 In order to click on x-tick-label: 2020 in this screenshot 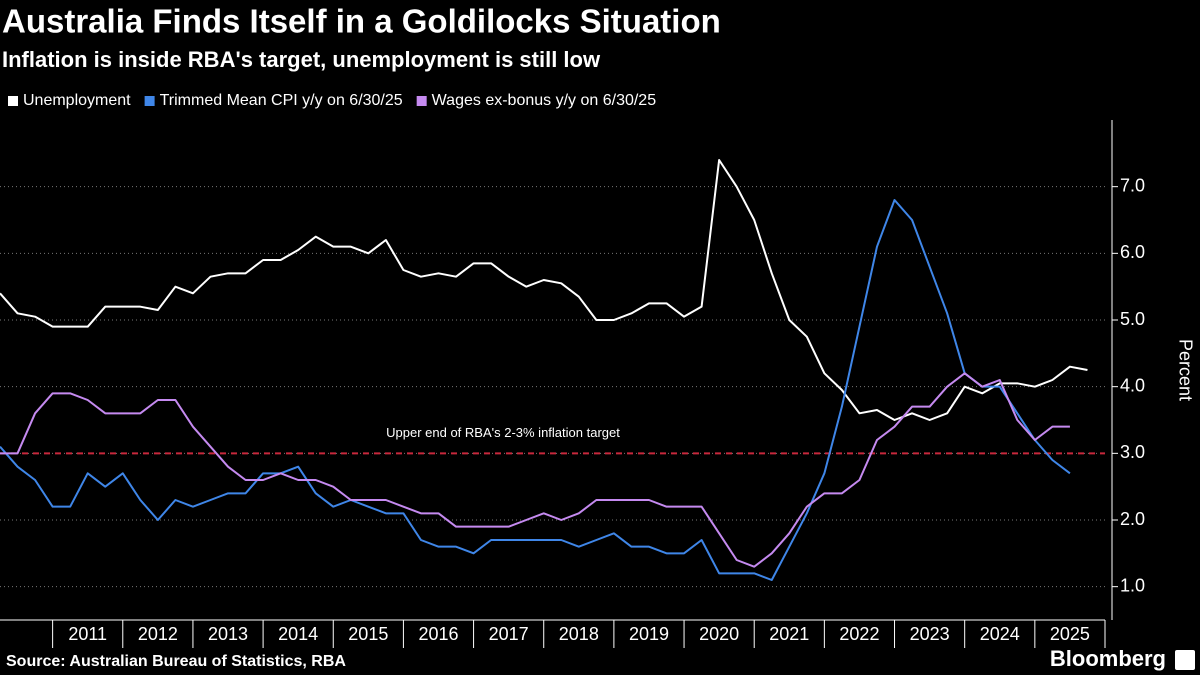, I will do `click(719, 634)`.